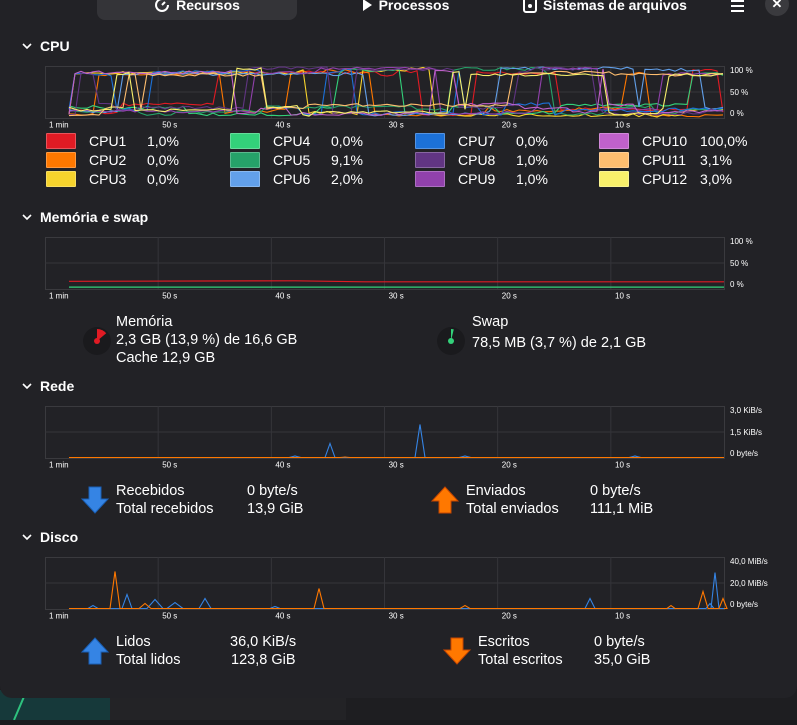  Describe the element at coordinates (347, 160) in the screenshot. I see `cpu-usage-value: 9,1%` at that location.